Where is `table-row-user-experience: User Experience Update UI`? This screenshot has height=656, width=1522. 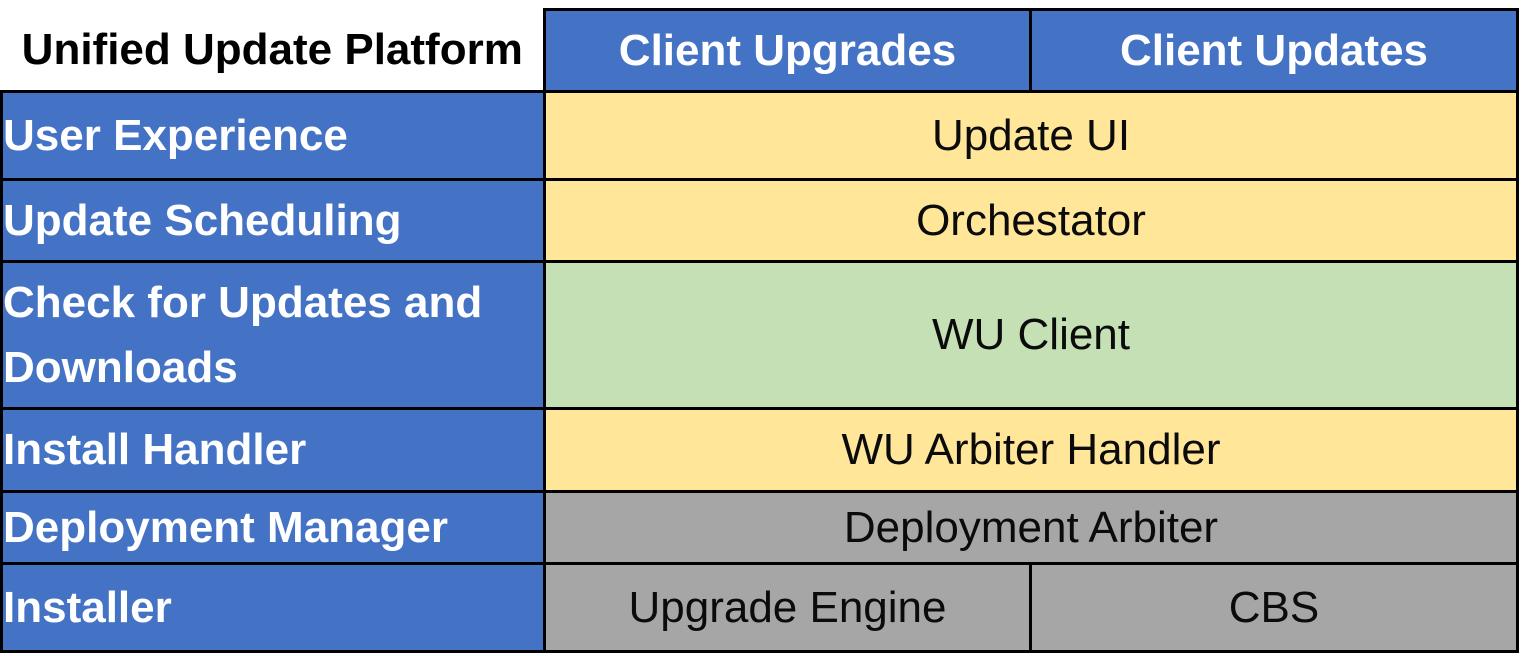 table-row-user-experience: User Experience Update UI is located at coordinates (759, 135).